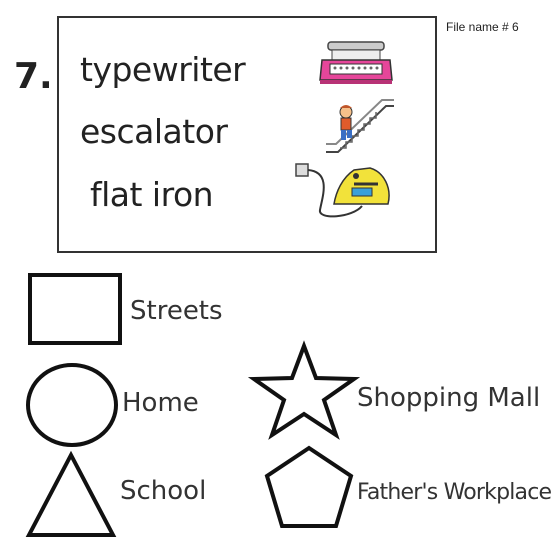  Describe the element at coordinates (152, 194) in the screenshot. I see `word-flat-iron: flat iron` at that location.